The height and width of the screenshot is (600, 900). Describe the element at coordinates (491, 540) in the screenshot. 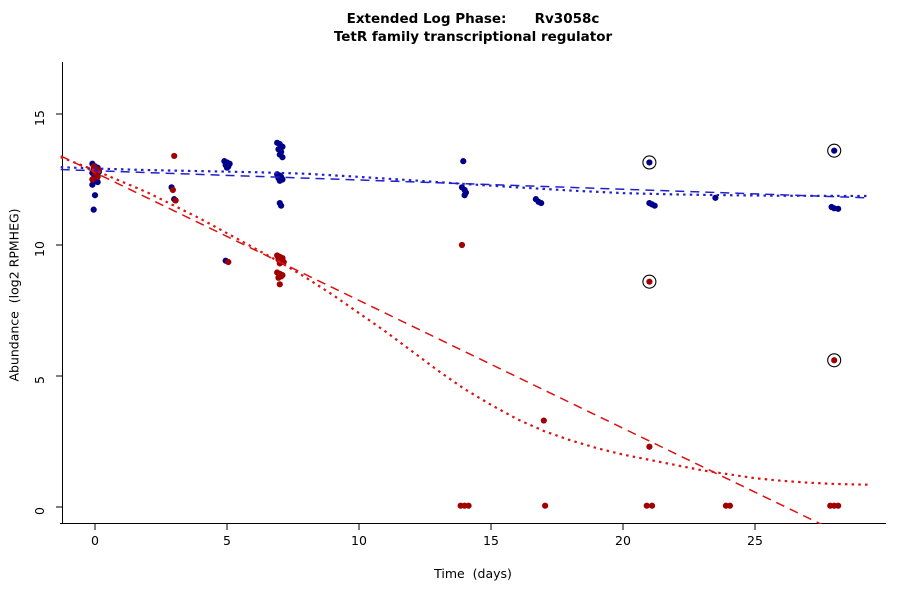

I see `x-tick-label: 15` at that location.